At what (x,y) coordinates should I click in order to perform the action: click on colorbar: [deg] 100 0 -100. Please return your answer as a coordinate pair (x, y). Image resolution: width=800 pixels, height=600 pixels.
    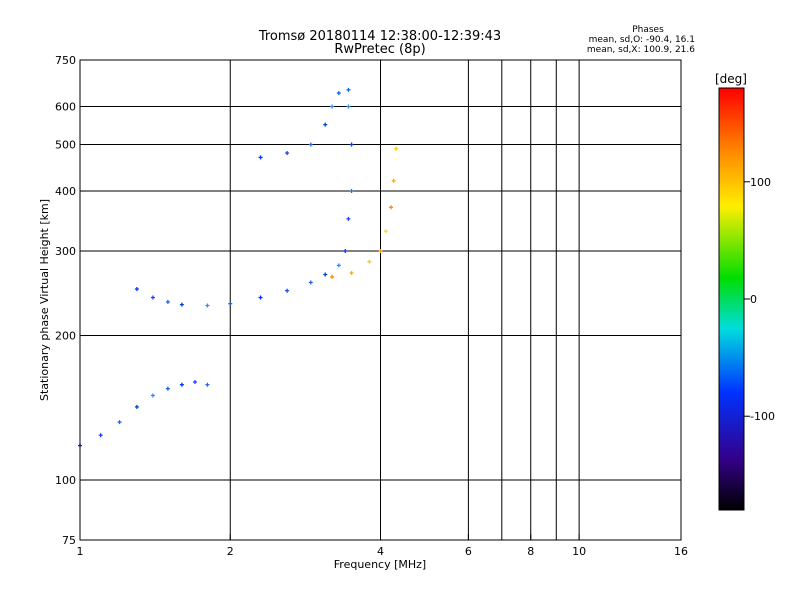
    Looking at the image, I should click on (745, 291).